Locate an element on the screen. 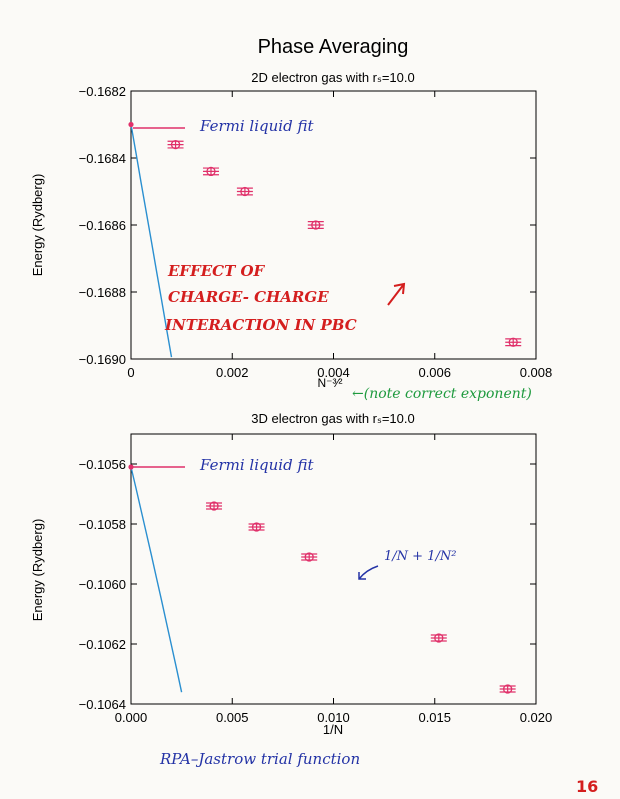 This screenshot has width=620, height=799. page-number: 16 is located at coordinates (587, 786).